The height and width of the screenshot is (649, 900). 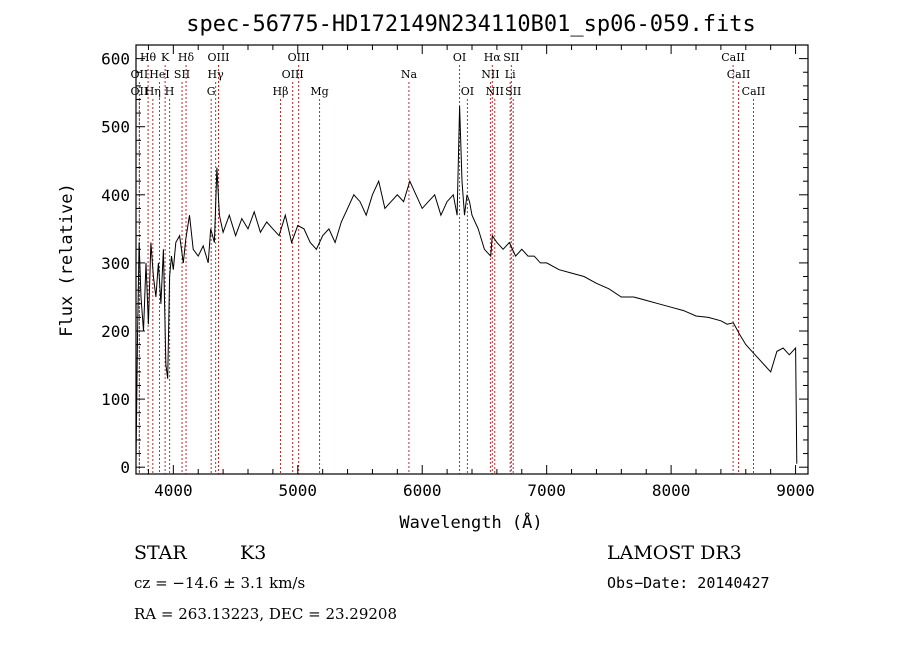 I want to click on line-label: Hγ, so click(x=216, y=74).